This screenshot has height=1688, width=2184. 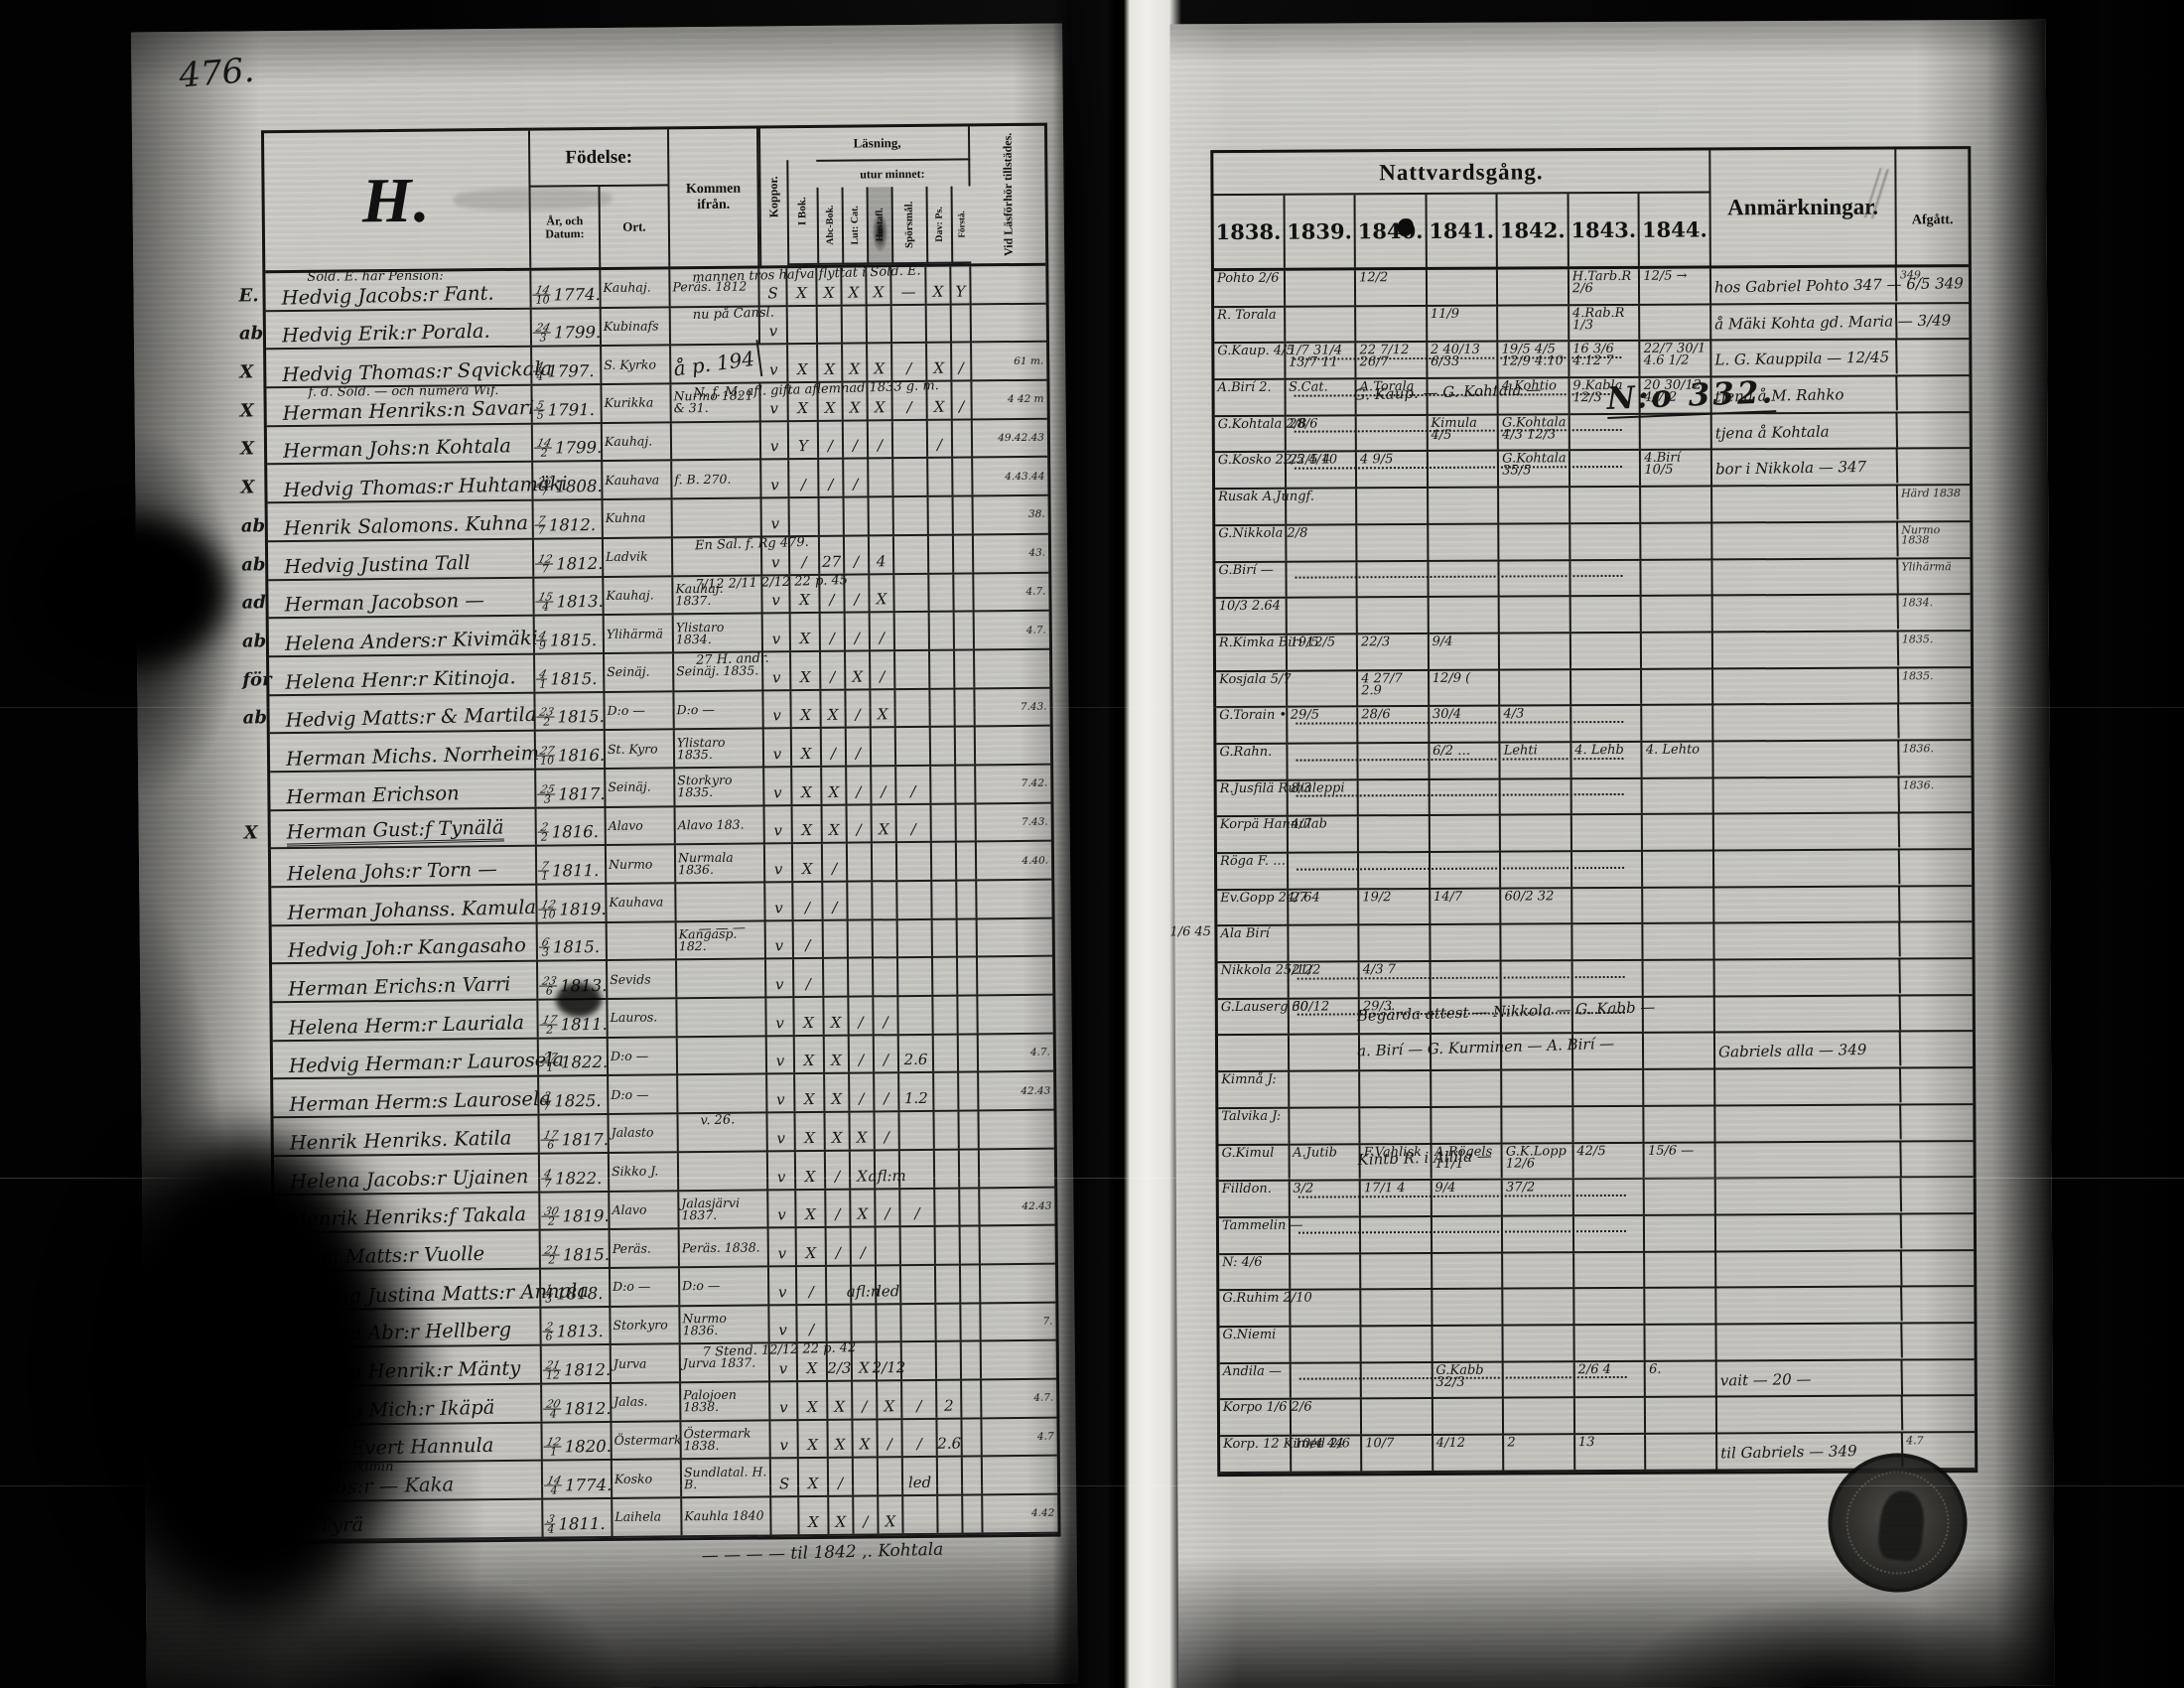 What do you see at coordinates (646, 1325) in the screenshot?
I see `birth-place-cell: Storkyro` at bounding box center [646, 1325].